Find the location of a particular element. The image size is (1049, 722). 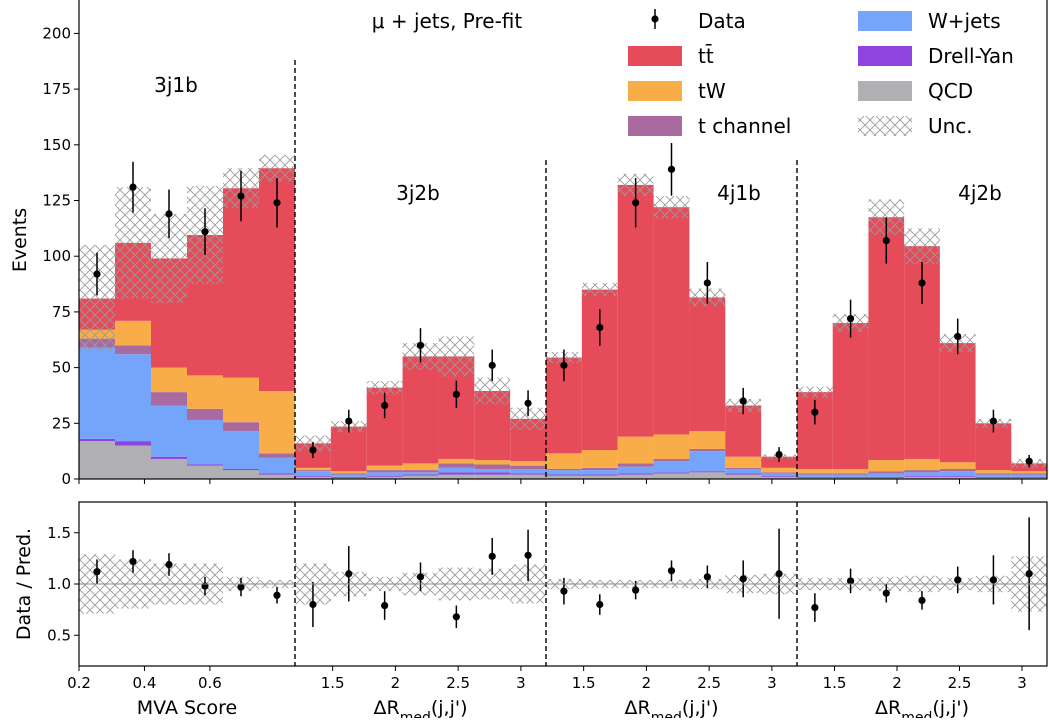

legend-label-tw: tW is located at coordinates (712, 91).